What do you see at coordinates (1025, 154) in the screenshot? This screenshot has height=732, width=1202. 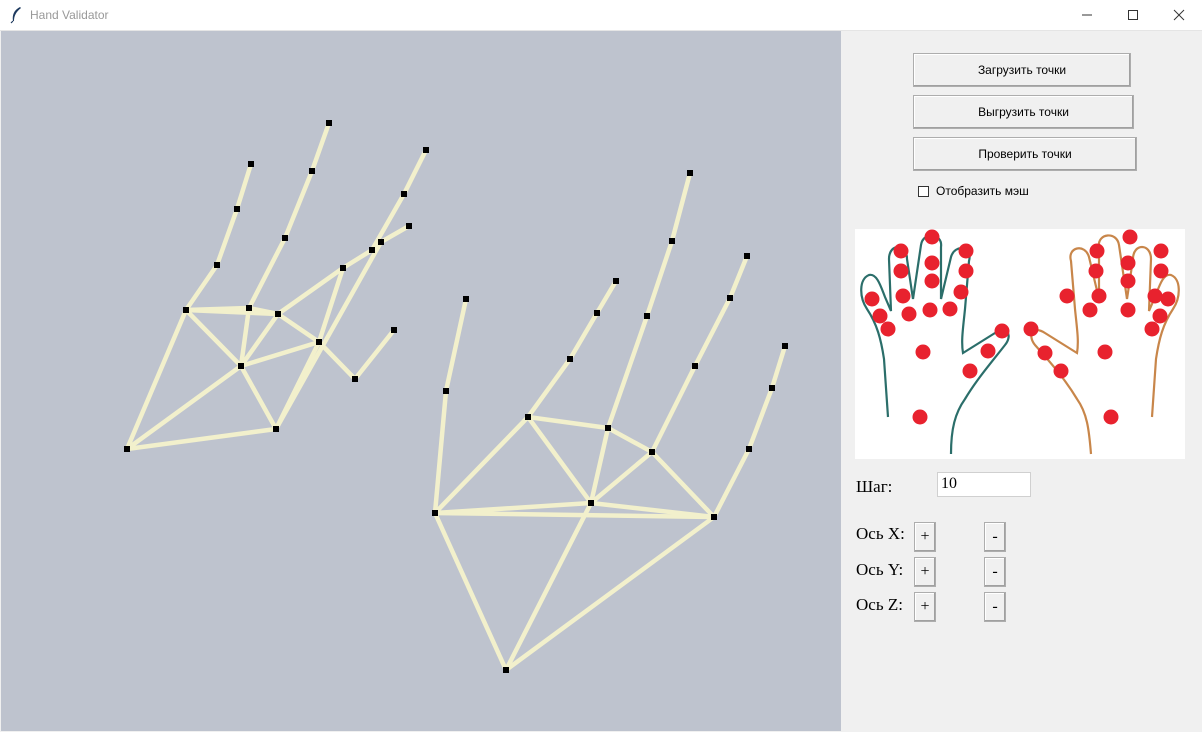 I see `check-points-button: Проверить точки` at bounding box center [1025, 154].